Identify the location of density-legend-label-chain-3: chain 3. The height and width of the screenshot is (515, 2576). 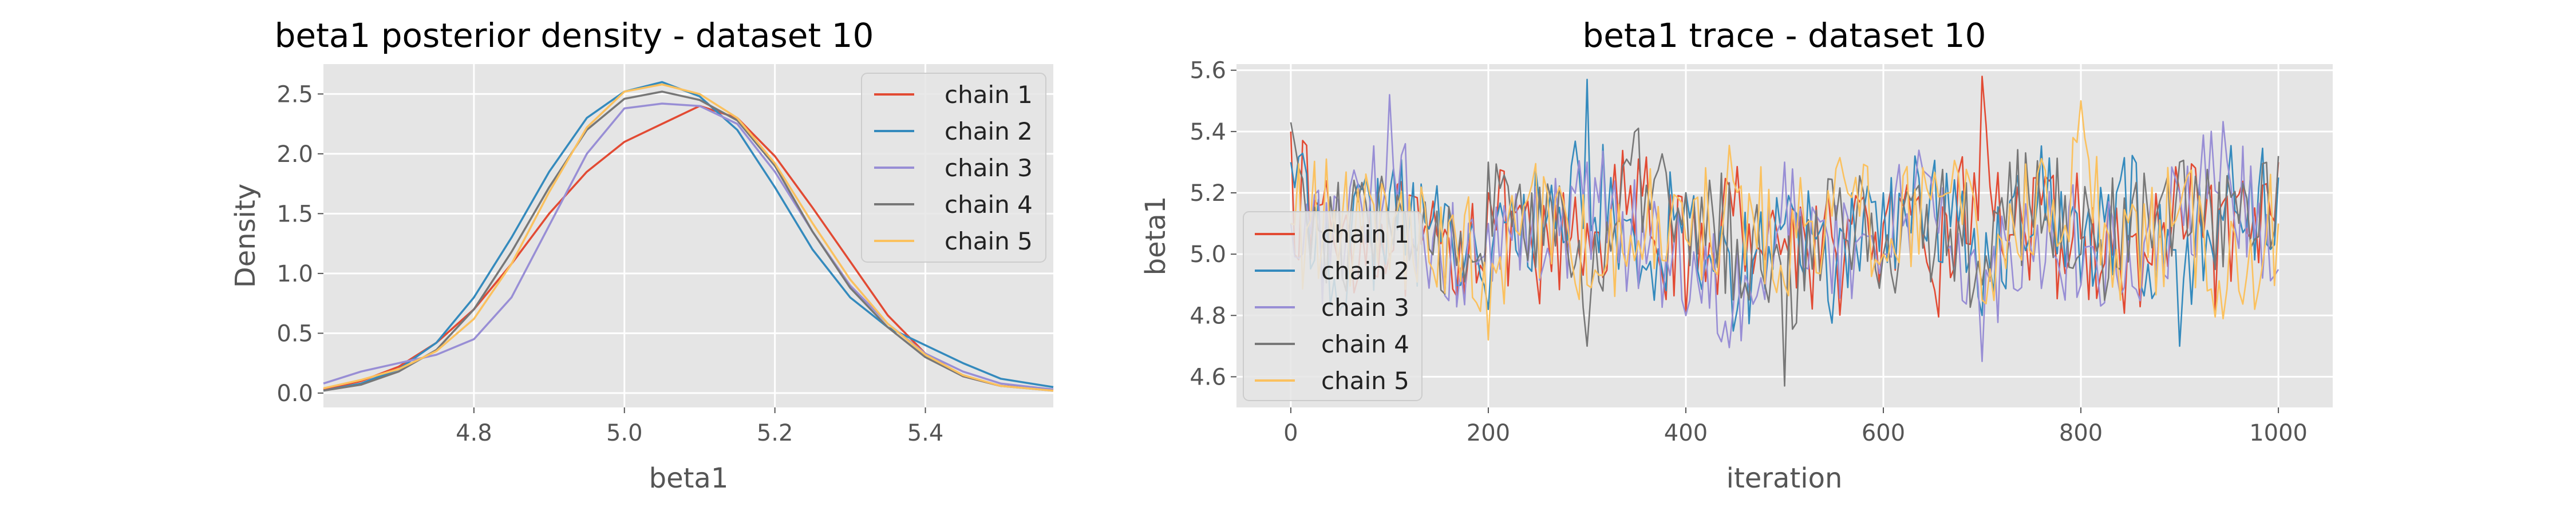
(989, 168).